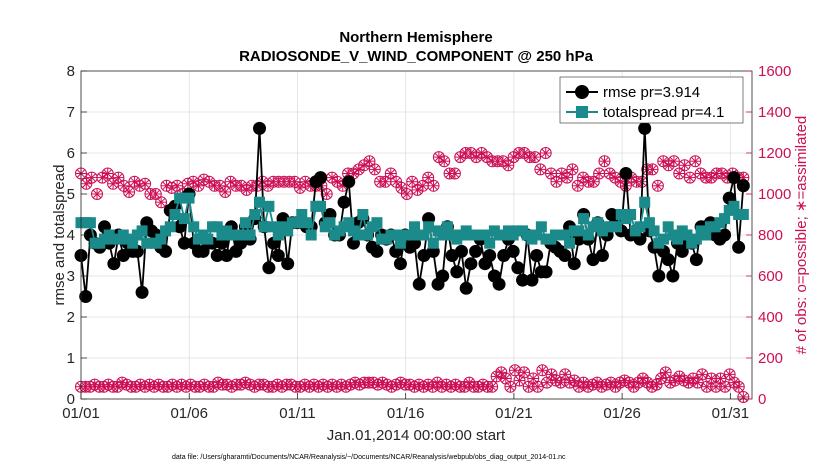 This screenshot has height=470, width=830. What do you see at coordinates (770, 317) in the screenshot?
I see `y-tick-label-right: 400` at bounding box center [770, 317].